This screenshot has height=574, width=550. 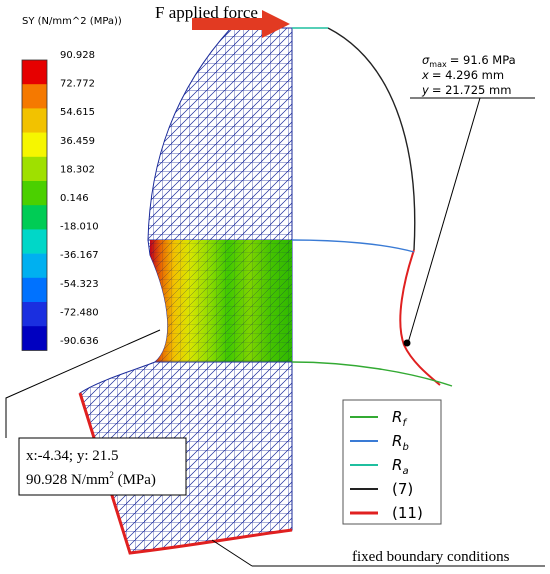 I want to click on max-stress-point, so click(x=407, y=343).